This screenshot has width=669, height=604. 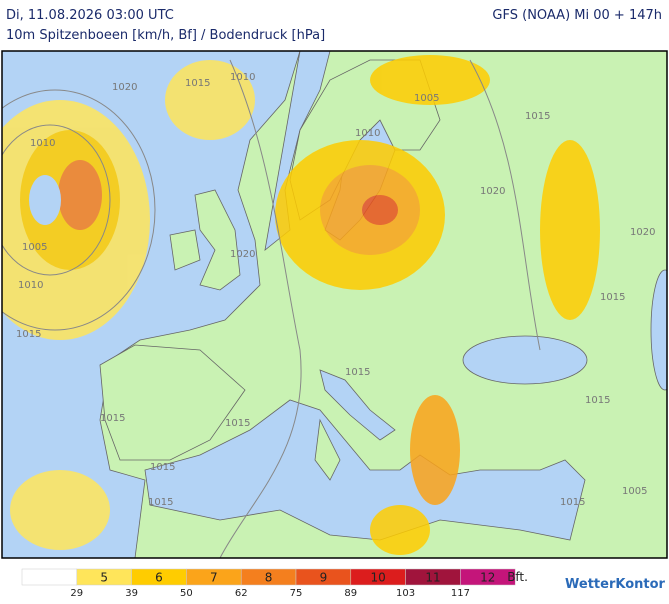 I want to click on legend-kmh-label: 50, so click(x=186, y=593).